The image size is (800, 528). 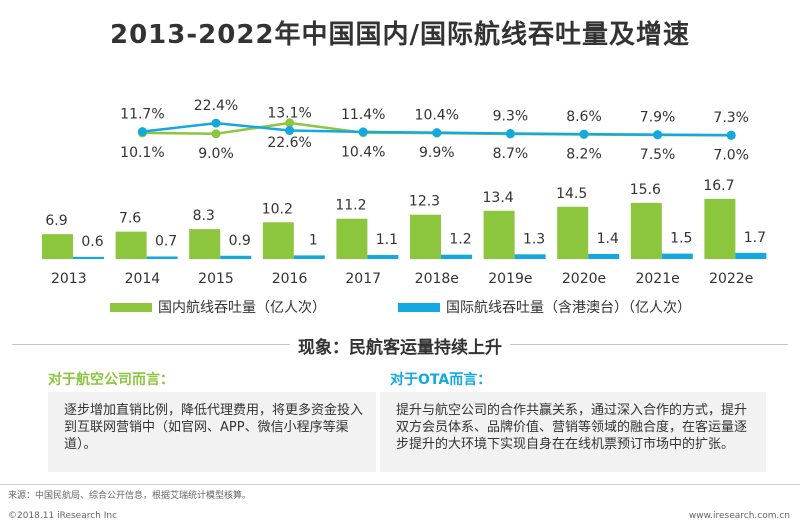 What do you see at coordinates (363, 153) in the screenshot?
I see `growth-label-domestic: 10.4%` at bounding box center [363, 153].